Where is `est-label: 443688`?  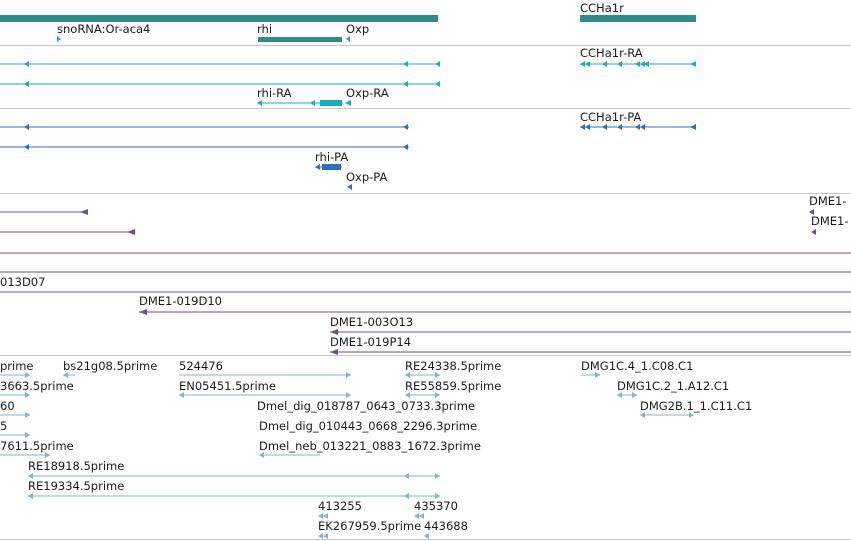 est-label: 443688 is located at coordinates (446, 526).